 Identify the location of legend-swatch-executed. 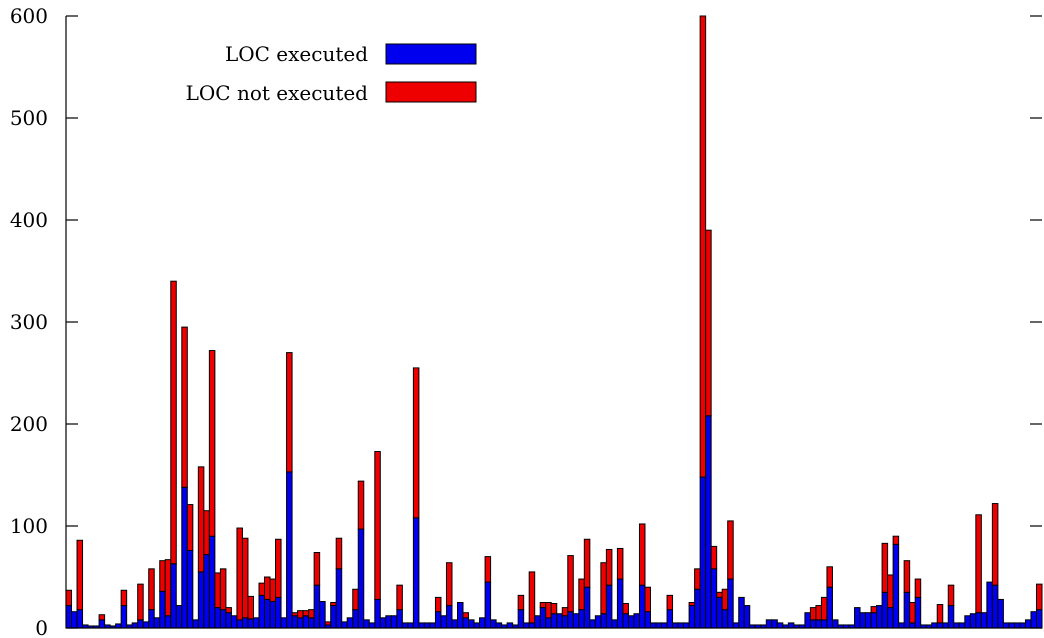
(431, 54).